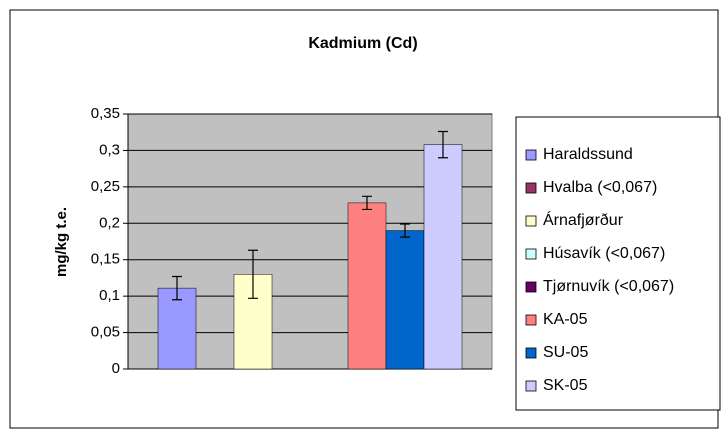 The image size is (726, 436). I want to click on y-tick-label: 0,25, so click(105, 186).